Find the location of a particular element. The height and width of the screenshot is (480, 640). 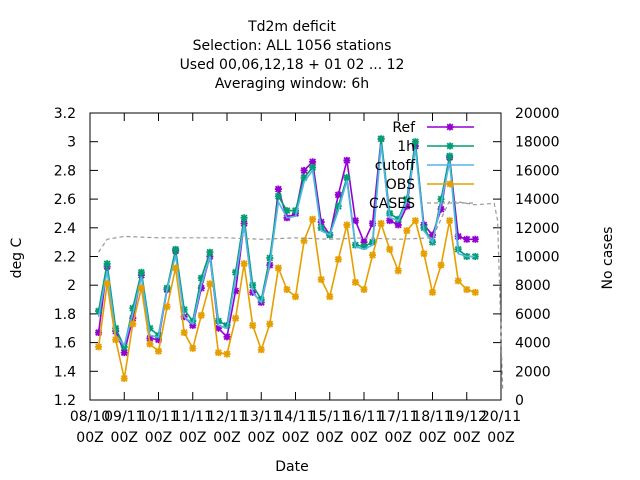

y-tick-label: 2.8 is located at coordinates (65, 171).